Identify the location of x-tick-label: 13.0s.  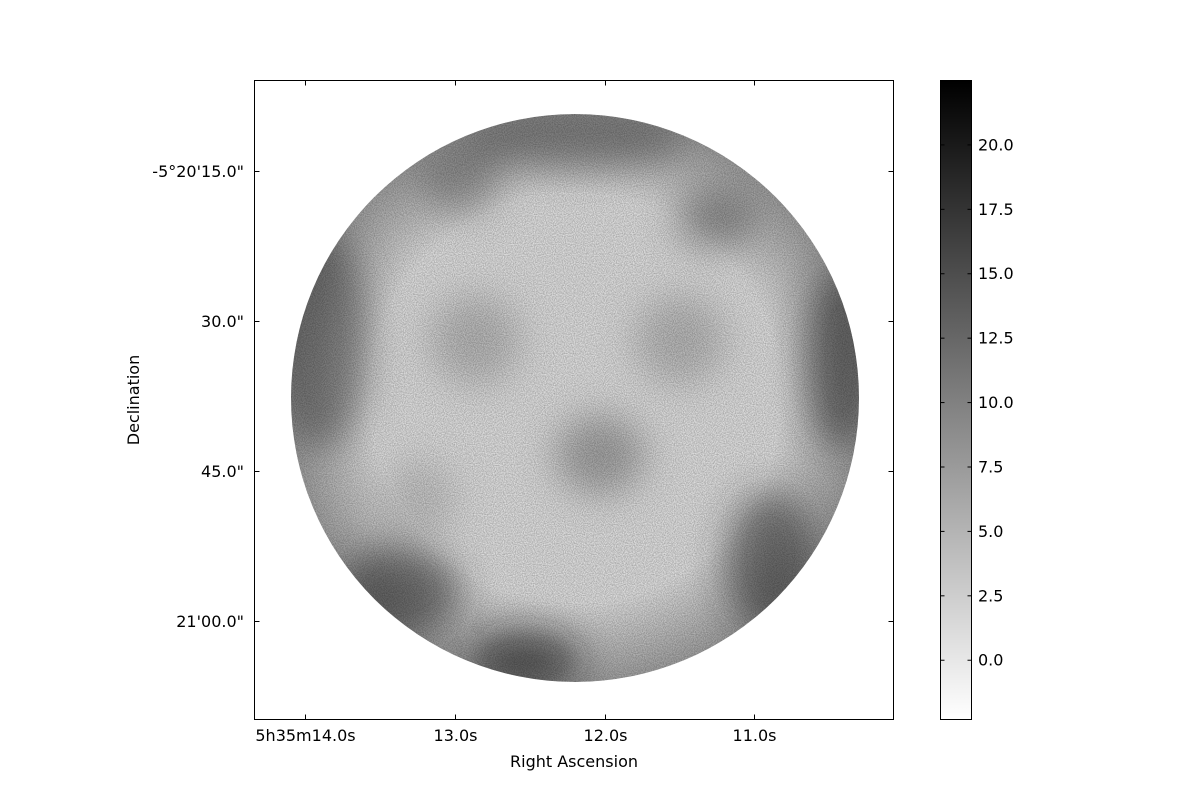
(456, 735).